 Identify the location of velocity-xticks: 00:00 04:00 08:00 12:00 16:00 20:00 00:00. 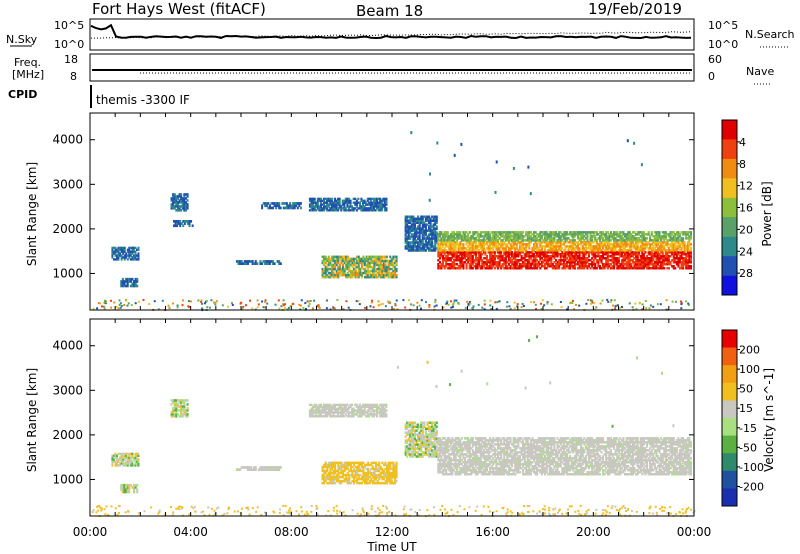
(392, 532).